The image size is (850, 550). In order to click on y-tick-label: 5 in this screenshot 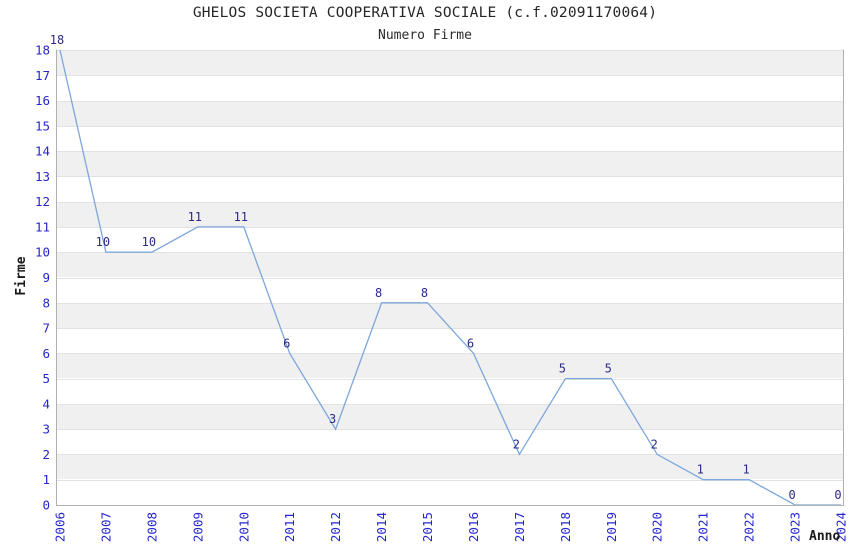, I will do `click(46, 378)`.